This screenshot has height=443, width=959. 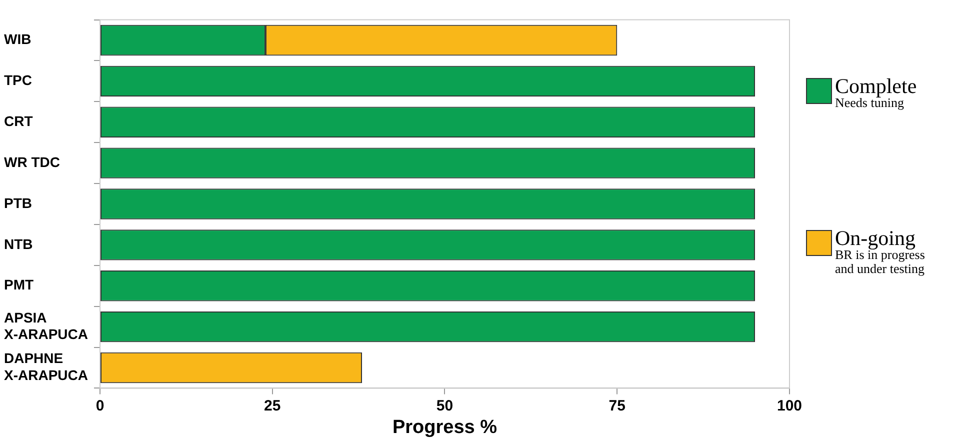 What do you see at coordinates (100, 405) in the screenshot?
I see `x-tick-label: 0` at bounding box center [100, 405].